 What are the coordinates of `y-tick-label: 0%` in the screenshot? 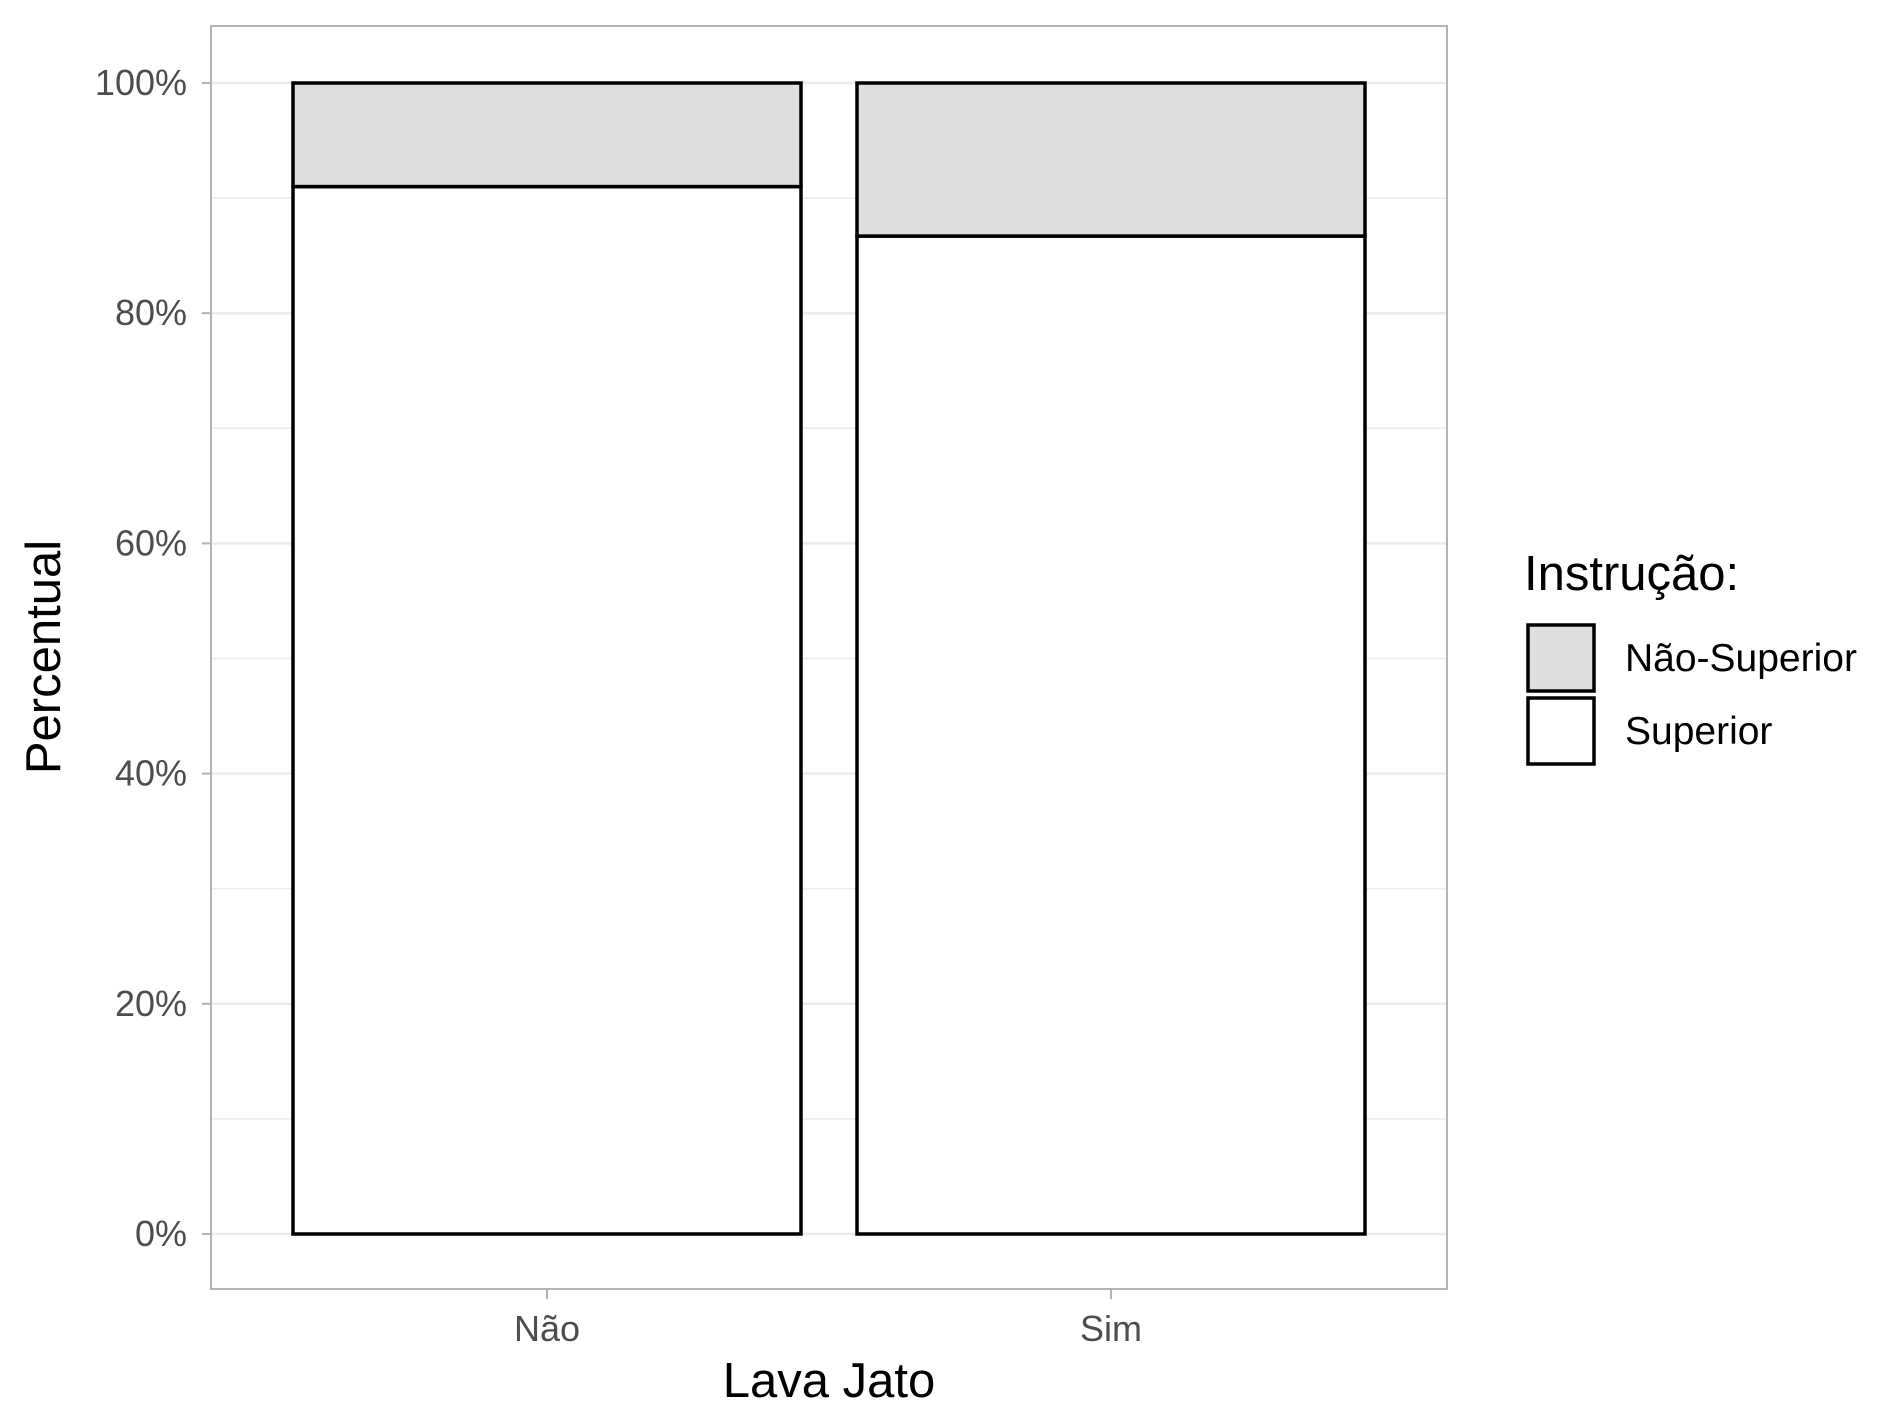 It's located at (161, 1233).